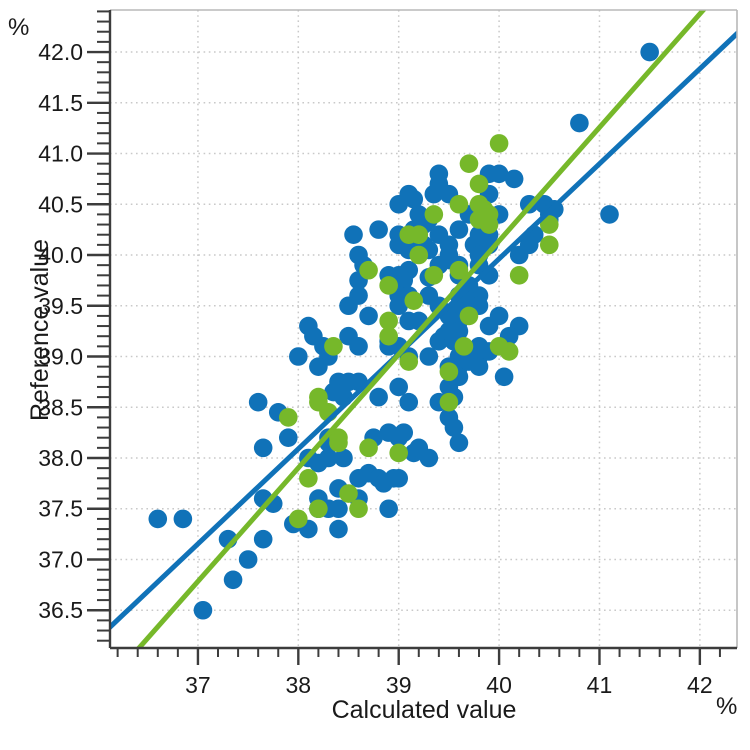  Describe the element at coordinates (60, 103) in the screenshot. I see `y-tick-label: 41.5` at that location.